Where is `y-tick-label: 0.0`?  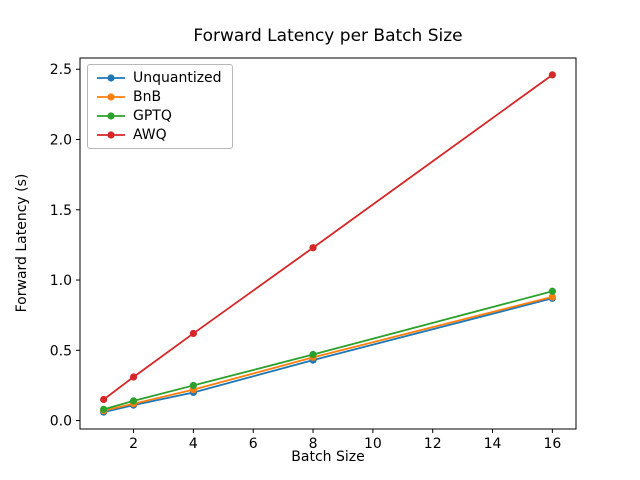 y-tick-label: 0.0 is located at coordinates (61, 422).